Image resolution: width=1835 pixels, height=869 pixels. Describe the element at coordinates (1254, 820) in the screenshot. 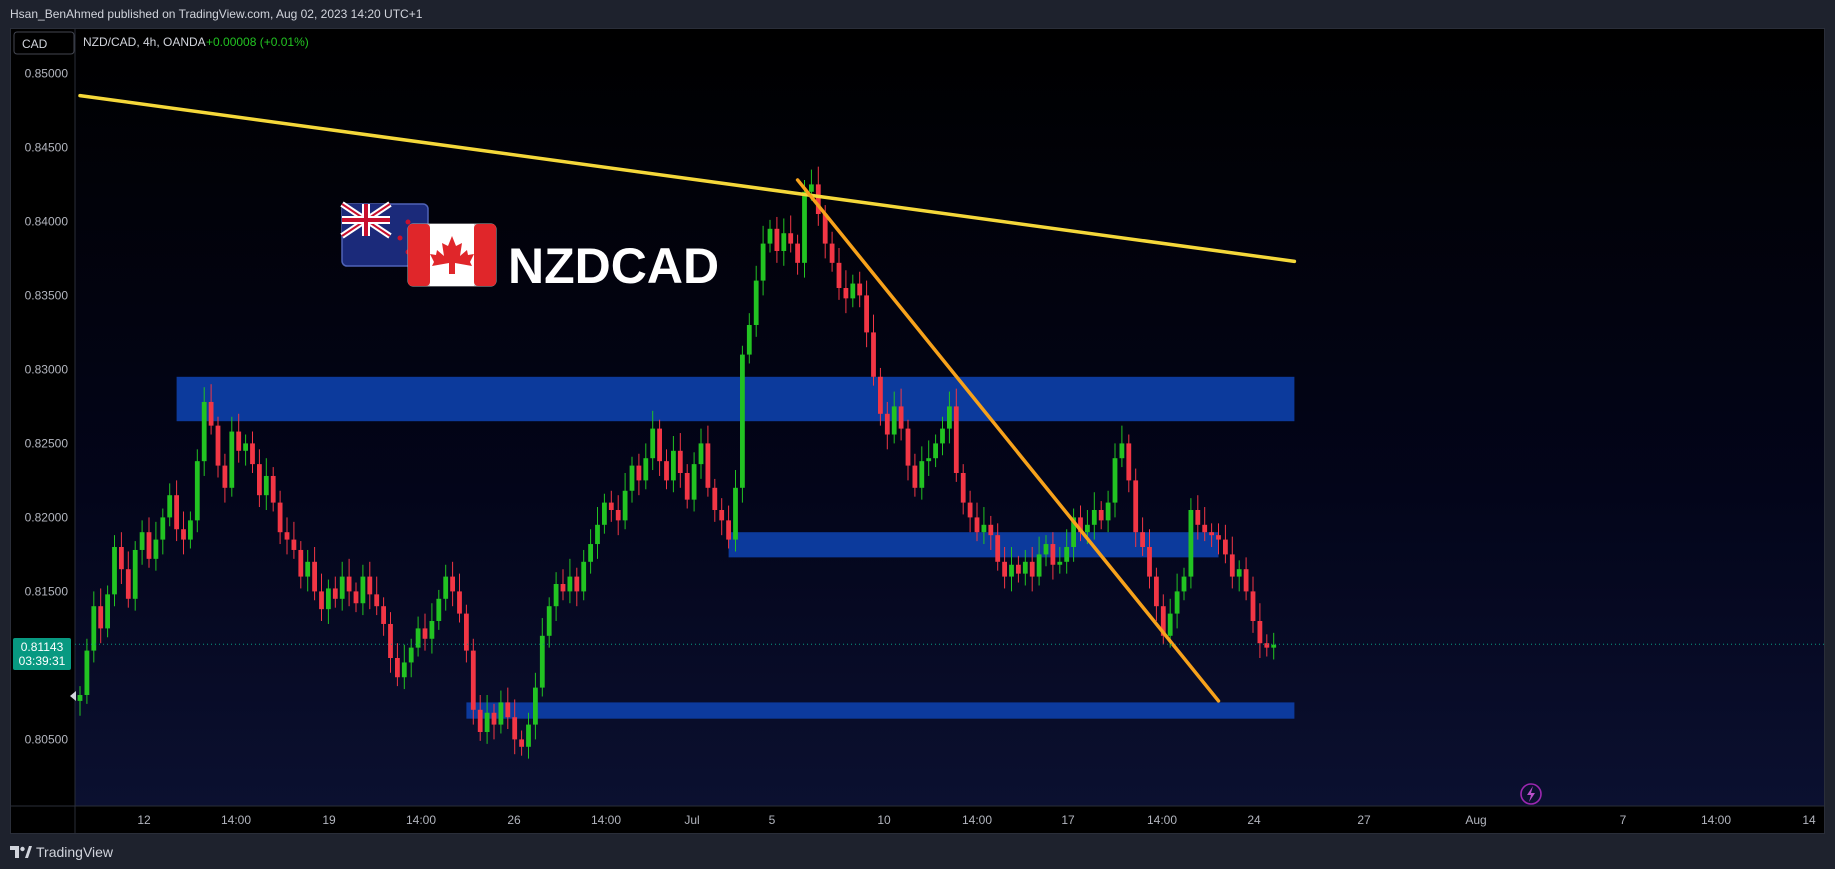

I see `time-tick-label: 24` at that location.